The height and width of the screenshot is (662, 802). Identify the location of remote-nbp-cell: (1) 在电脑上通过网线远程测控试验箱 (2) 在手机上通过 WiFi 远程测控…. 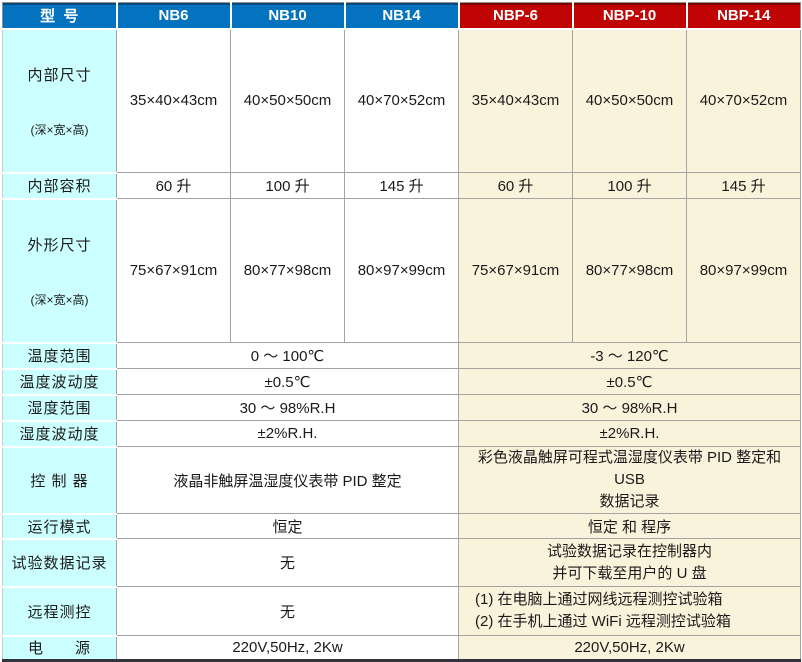
(629, 611).